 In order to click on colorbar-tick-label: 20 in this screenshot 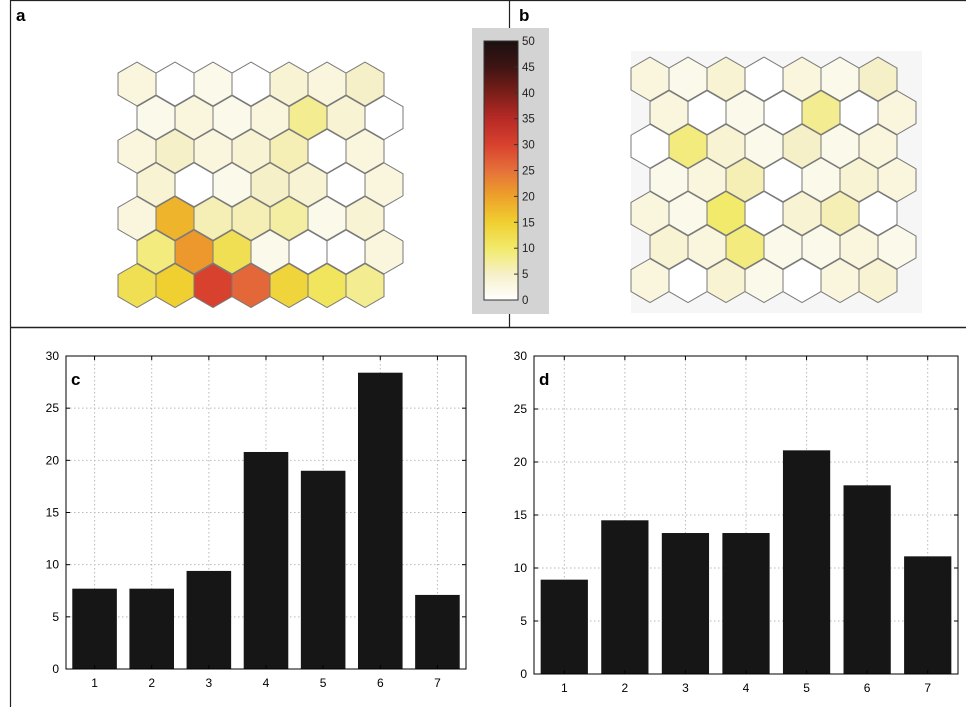, I will do `click(528, 197)`.